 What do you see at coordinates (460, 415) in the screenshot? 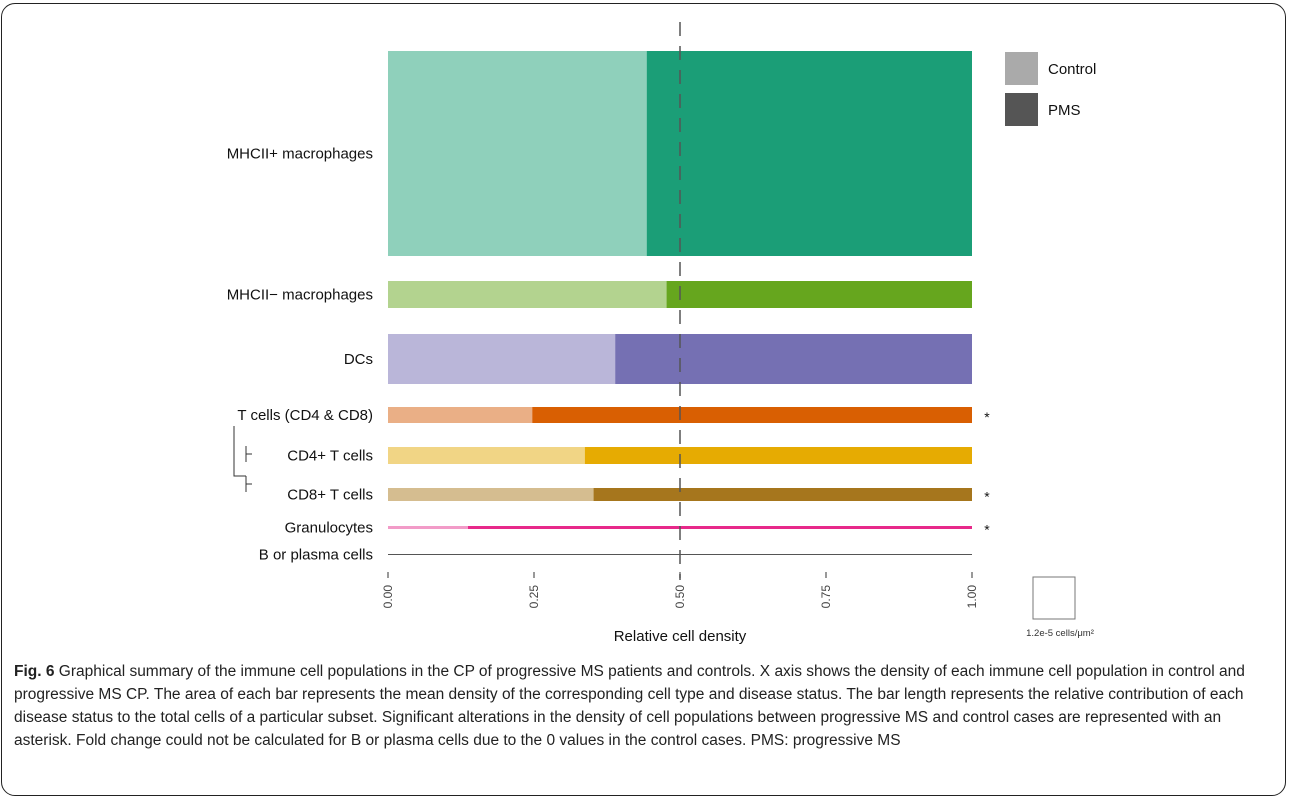
I see `bar-control-t-cells-cd4-cd8` at bounding box center [460, 415].